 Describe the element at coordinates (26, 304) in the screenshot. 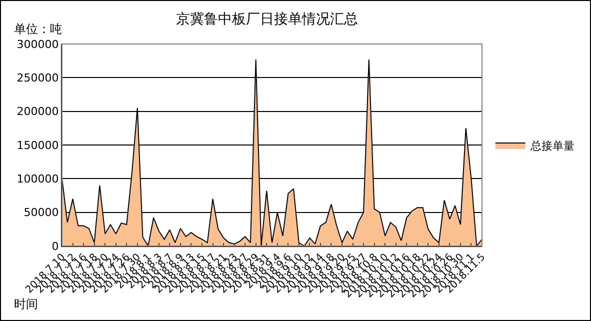

I see `x-axis-title: 时间` at that location.